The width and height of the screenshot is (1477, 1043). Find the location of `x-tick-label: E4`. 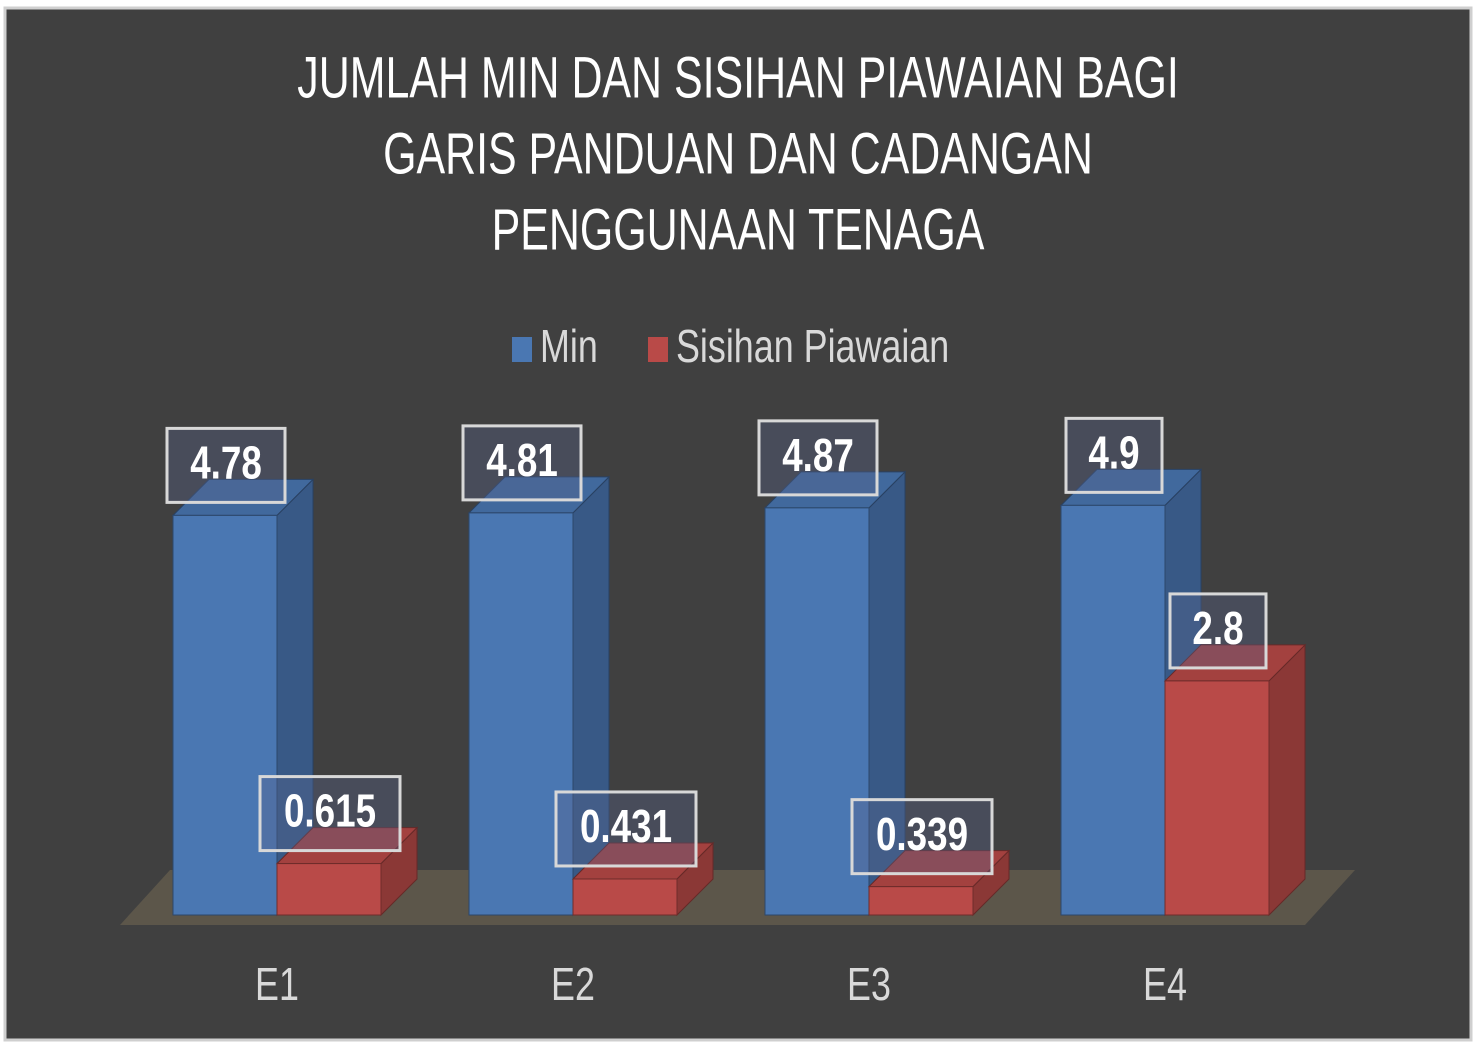

x-tick-label: E4 is located at coordinates (1165, 984).